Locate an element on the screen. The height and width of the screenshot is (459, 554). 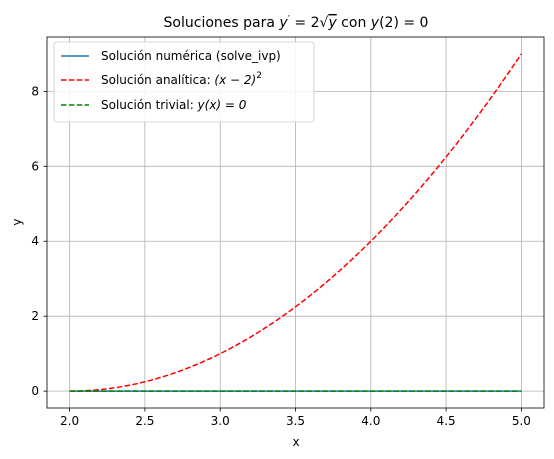
x-tick-label: 3.5 is located at coordinates (295, 421).